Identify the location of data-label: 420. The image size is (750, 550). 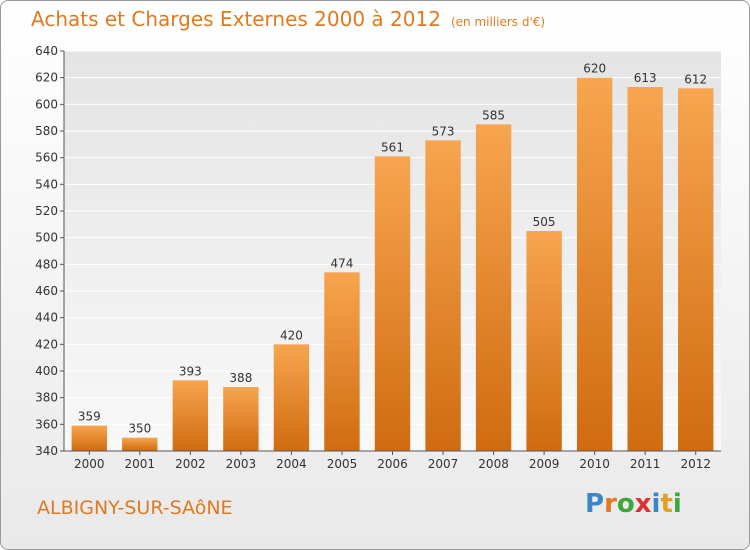
(291, 335).